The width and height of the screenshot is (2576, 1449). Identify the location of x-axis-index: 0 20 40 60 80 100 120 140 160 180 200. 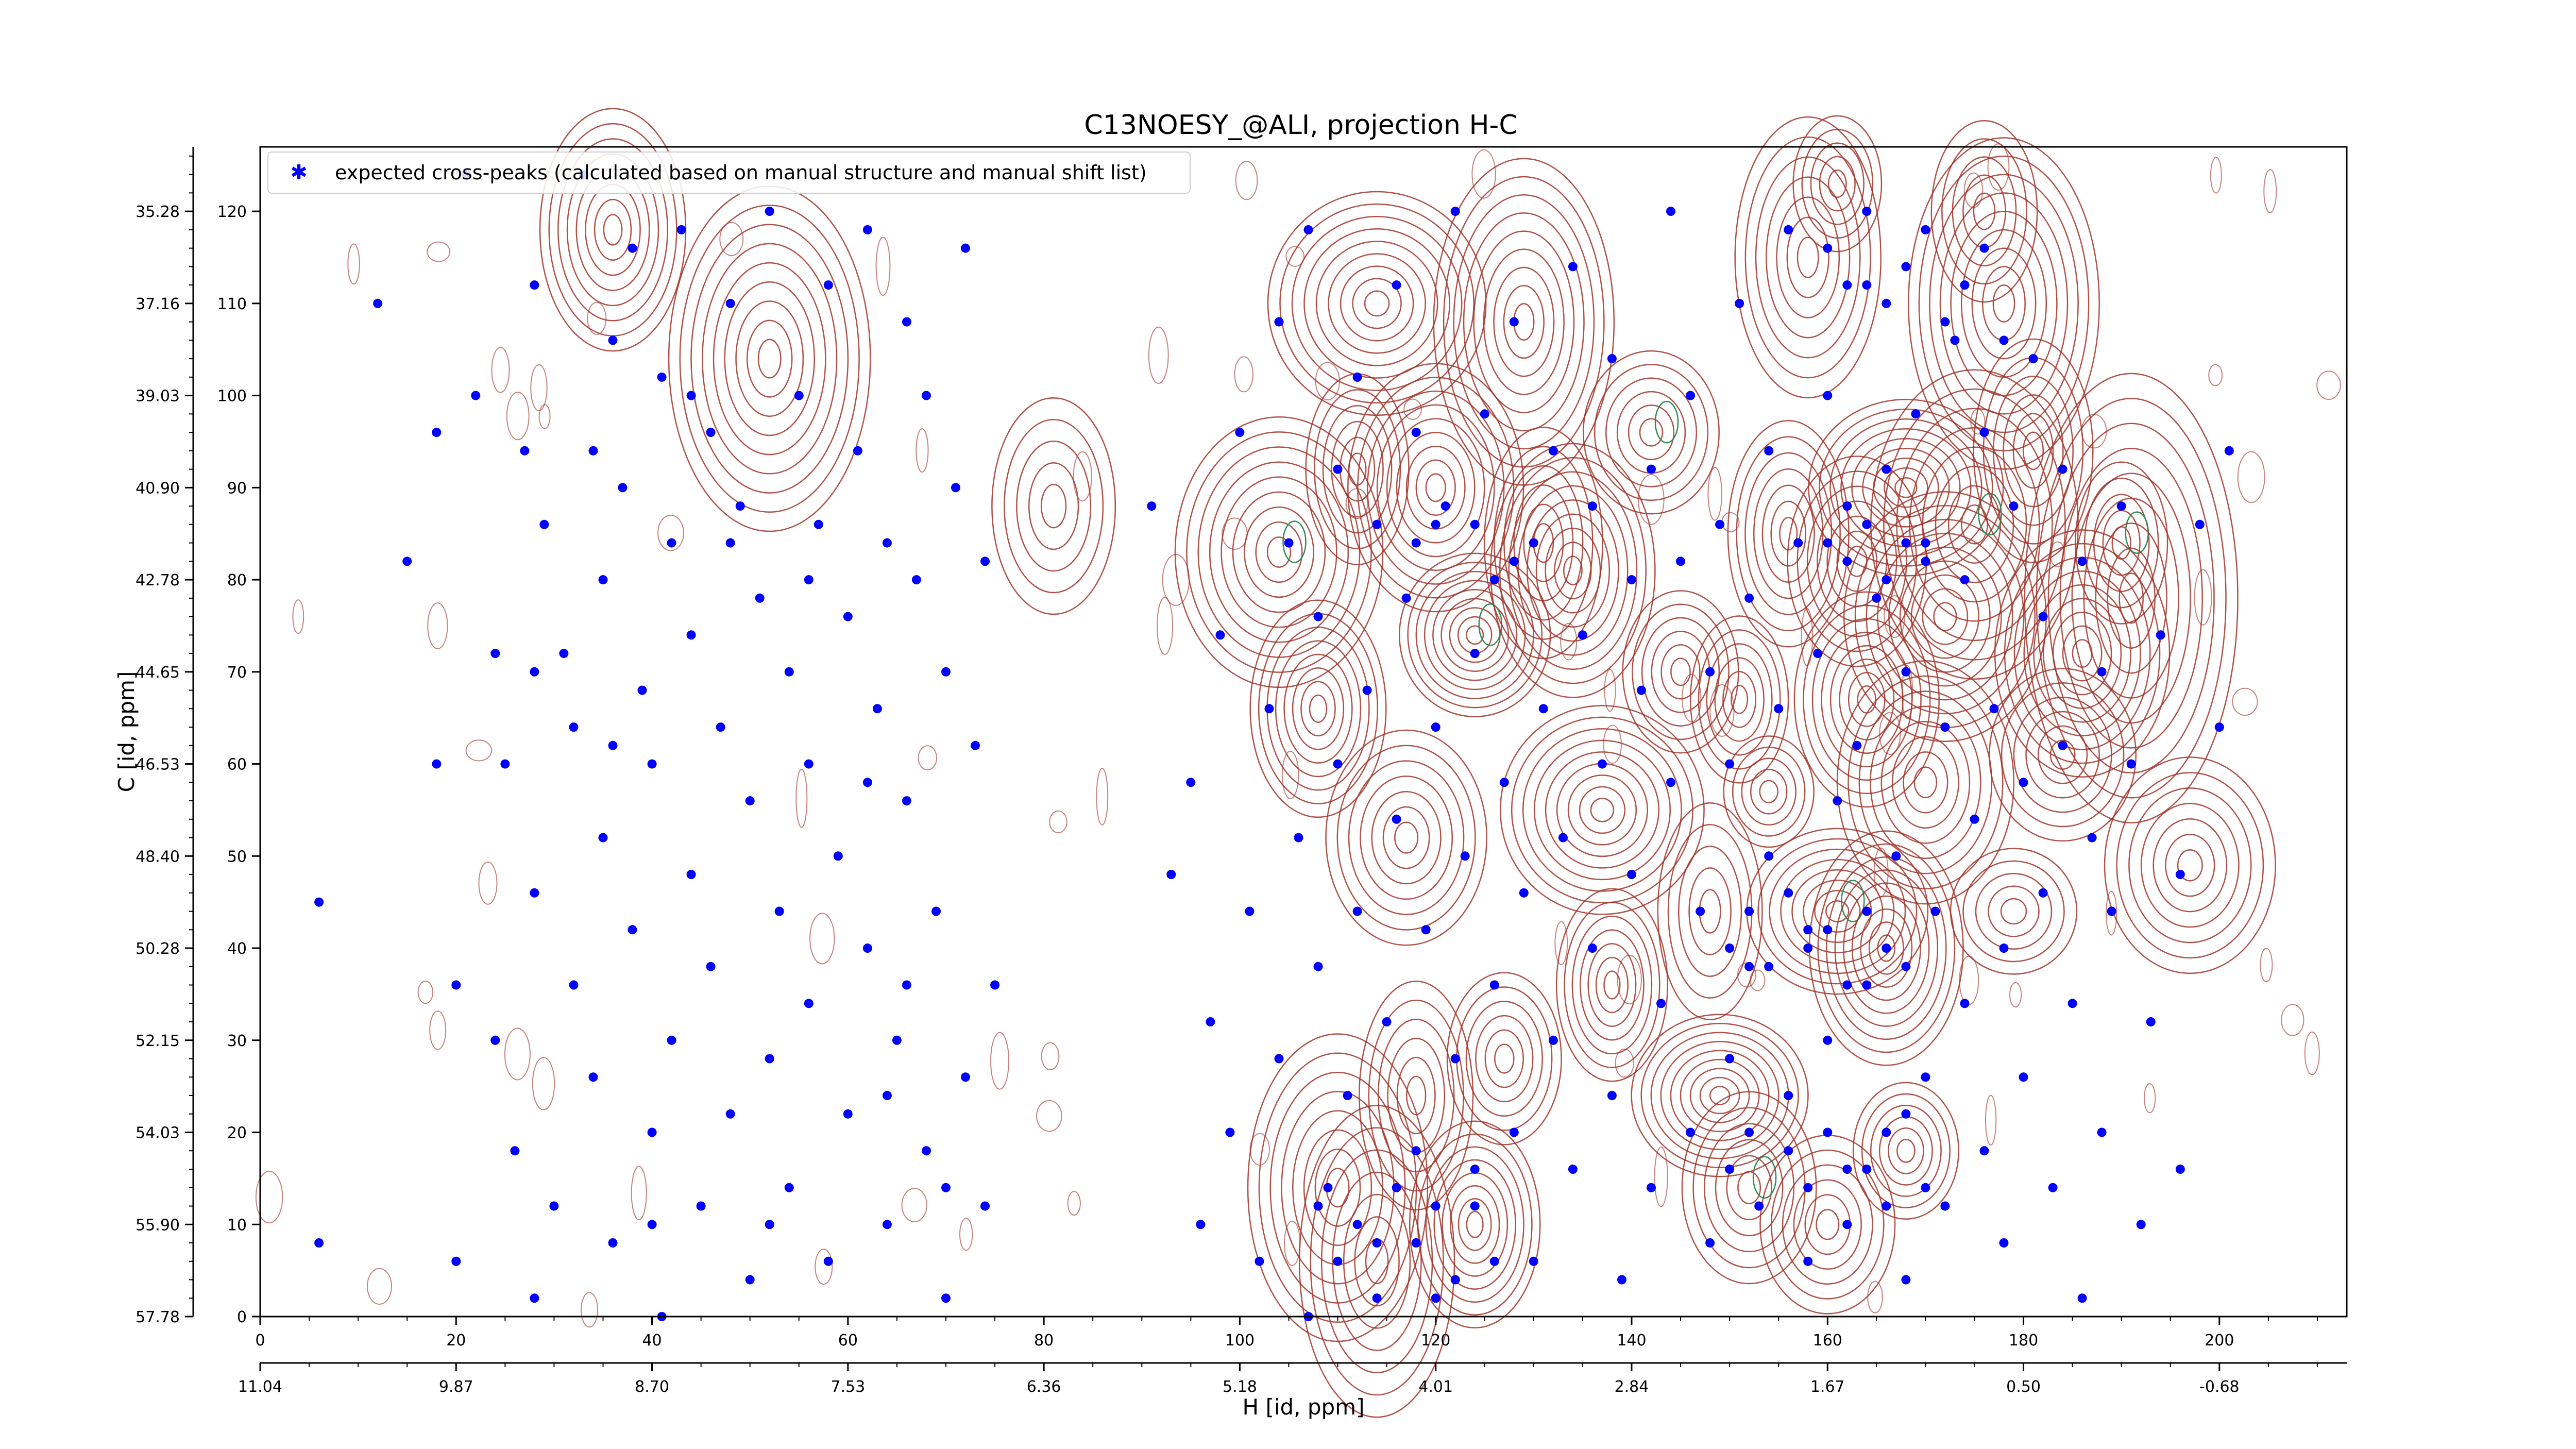
(1286, 1333).